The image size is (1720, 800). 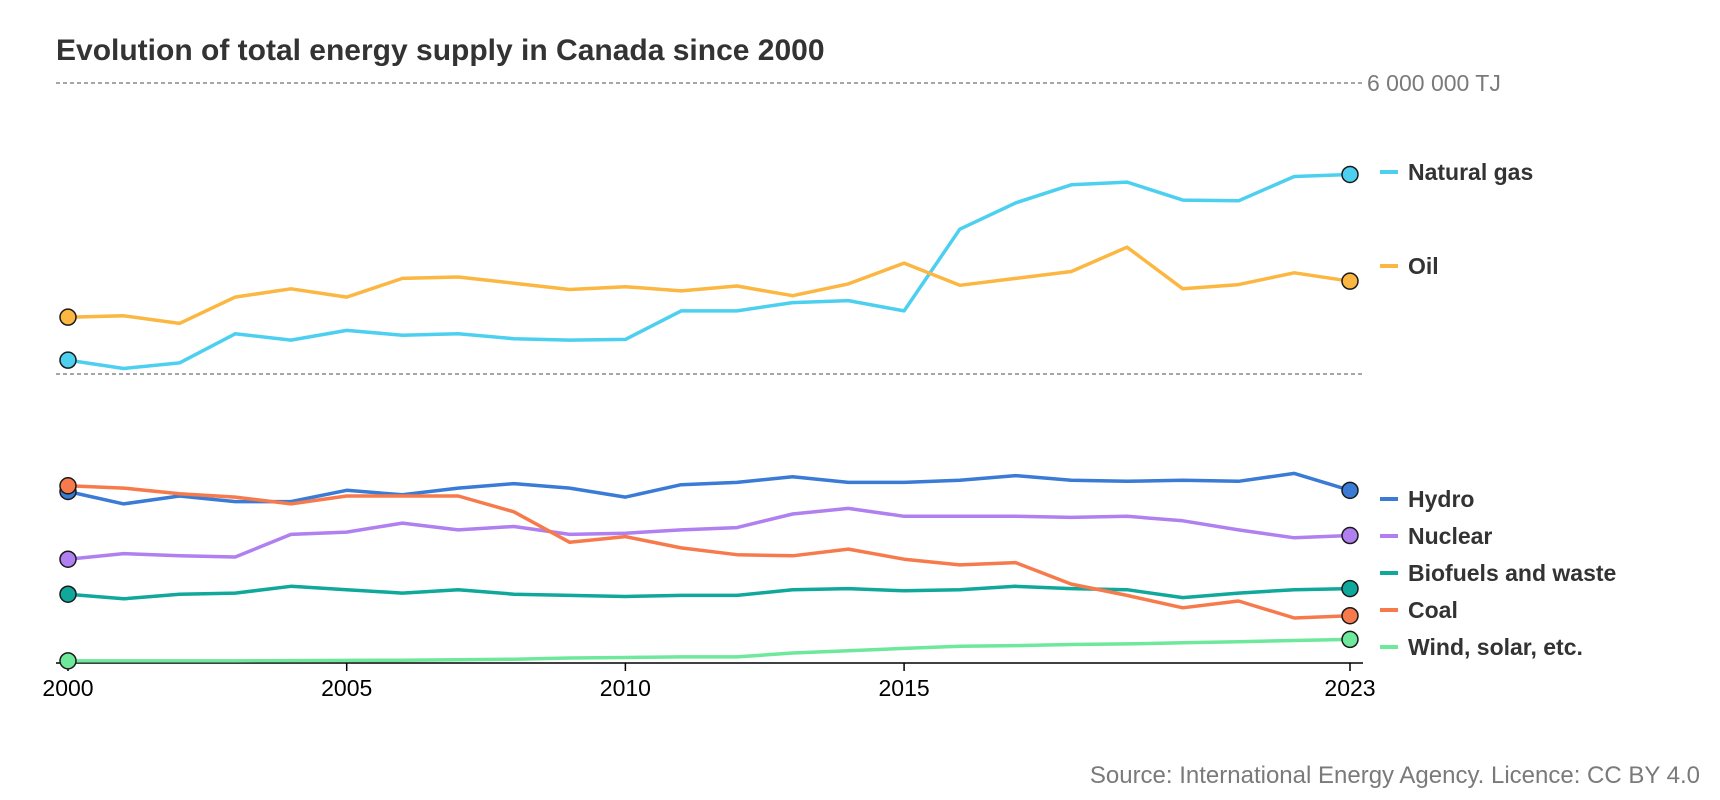 I want to click on series-line-nuclear, so click(x=709, y=533).